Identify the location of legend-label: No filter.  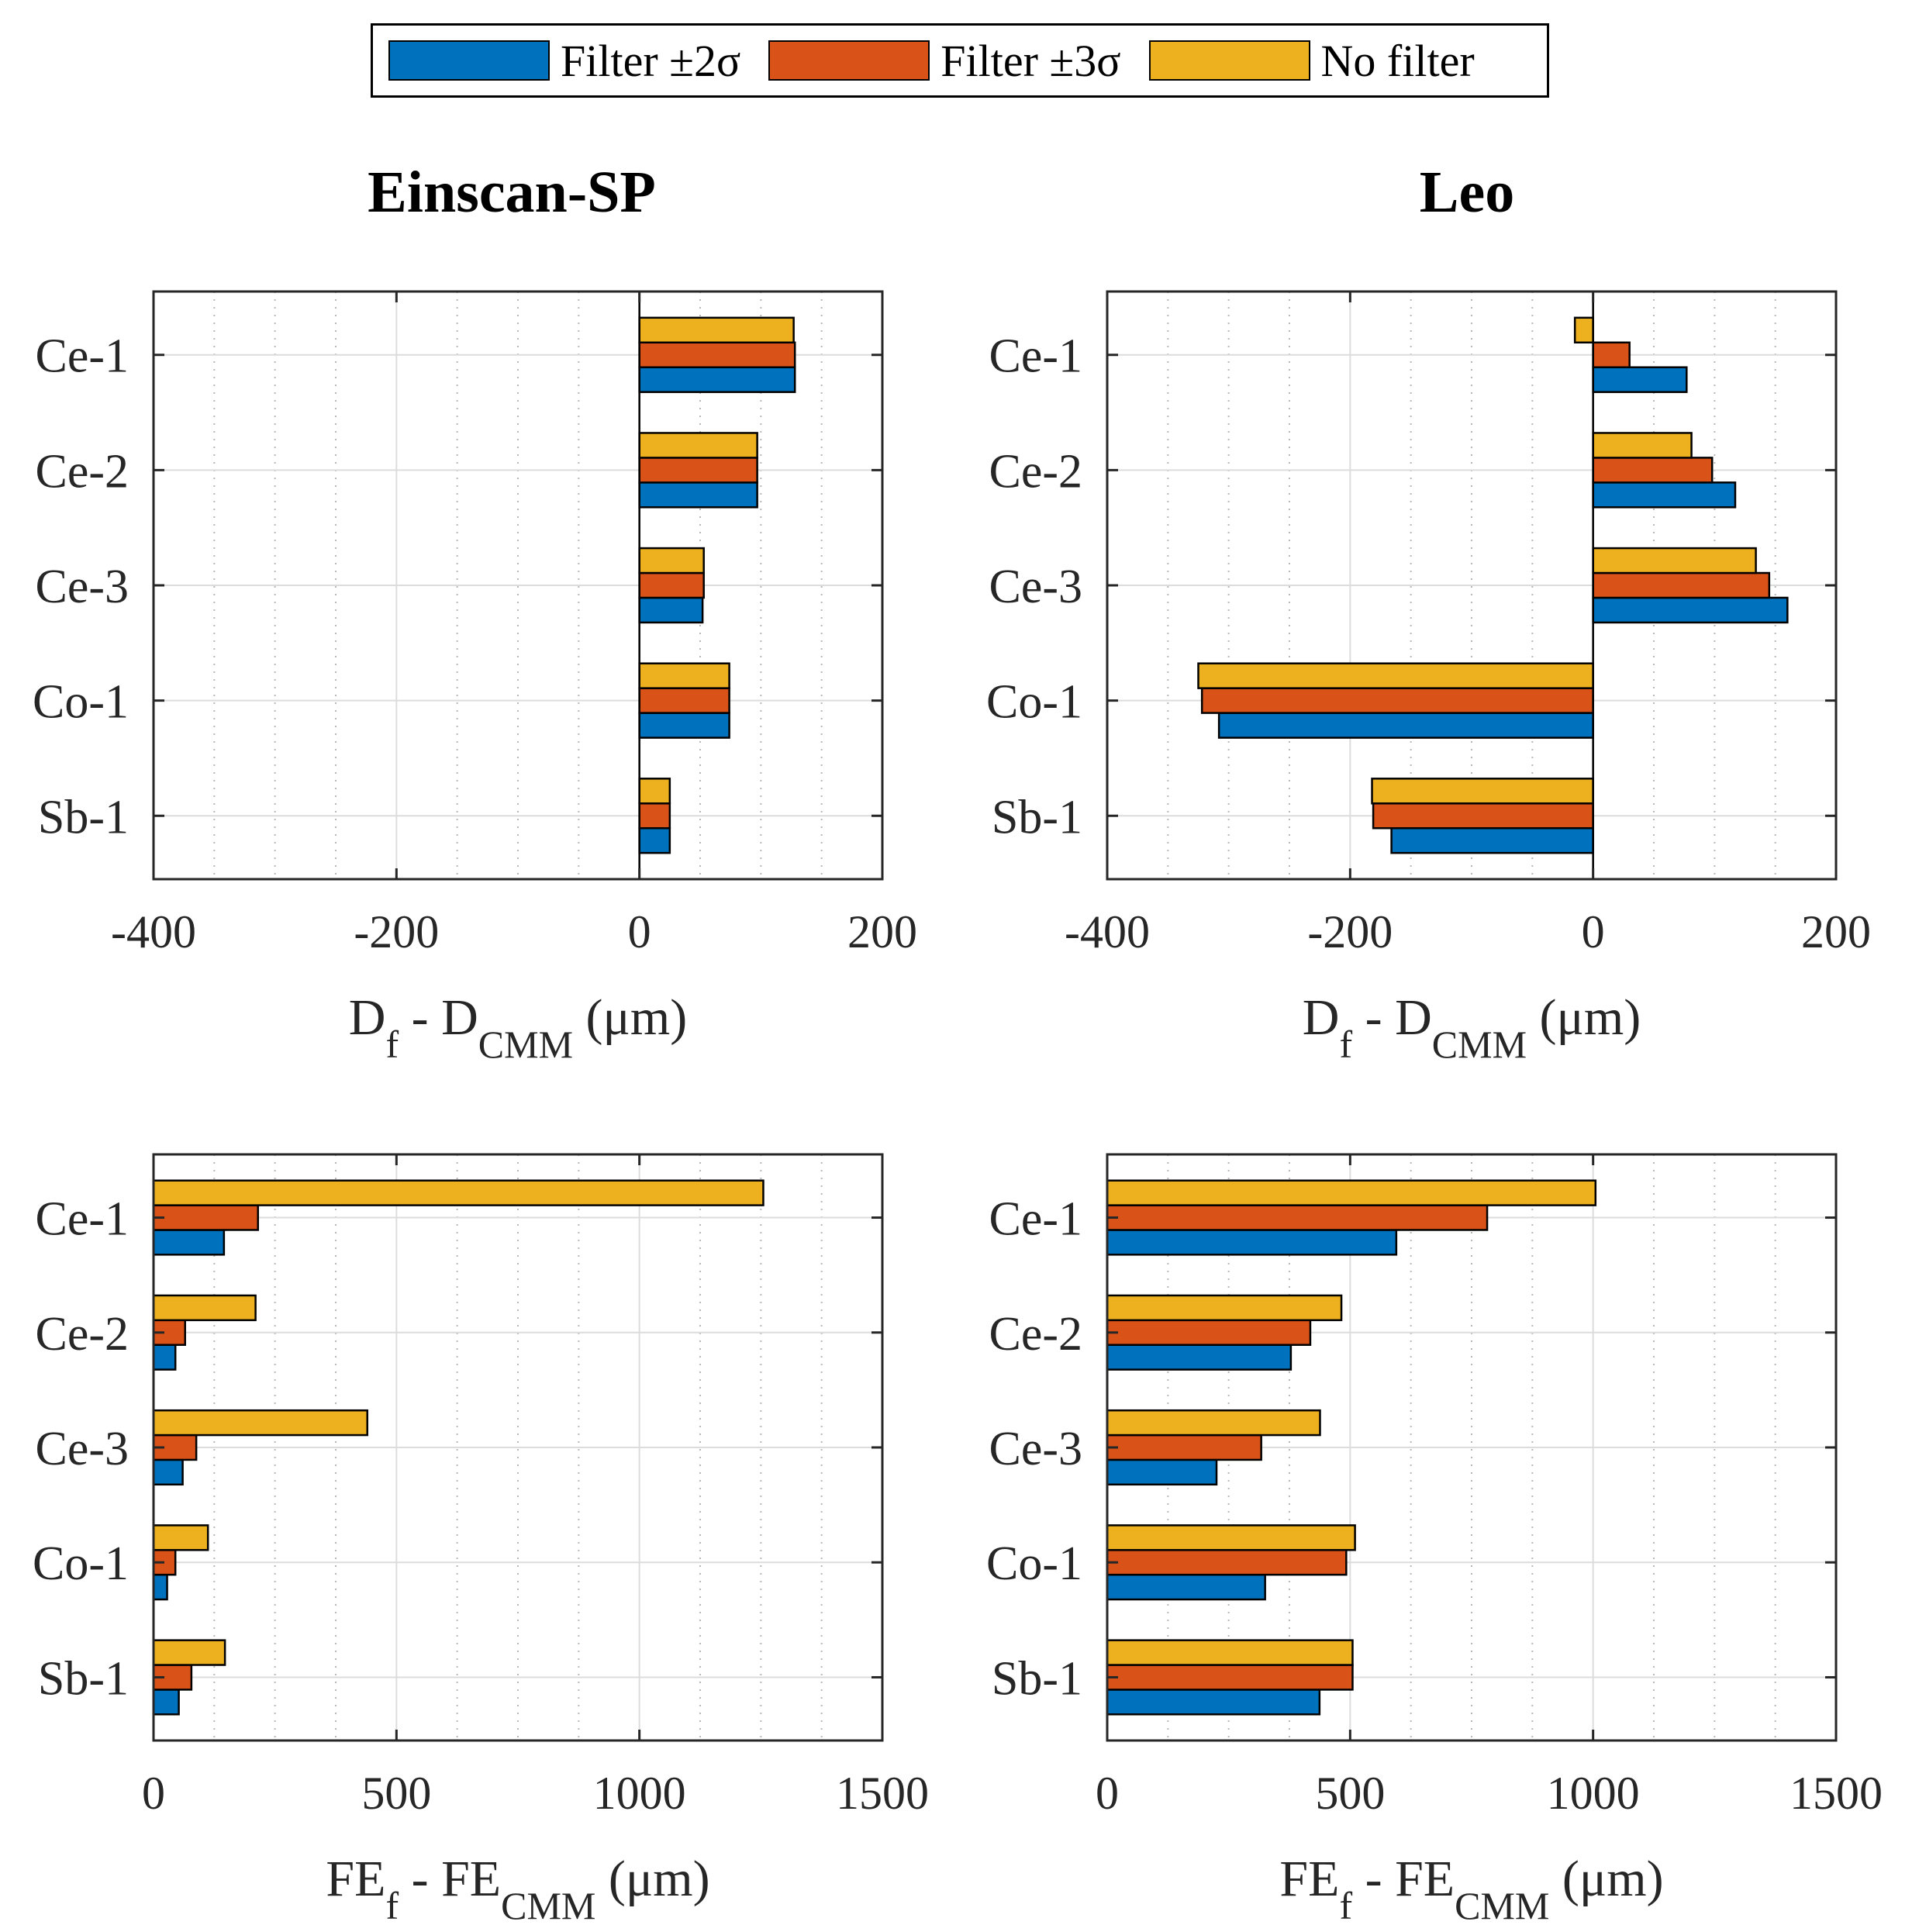
(1398, 60).